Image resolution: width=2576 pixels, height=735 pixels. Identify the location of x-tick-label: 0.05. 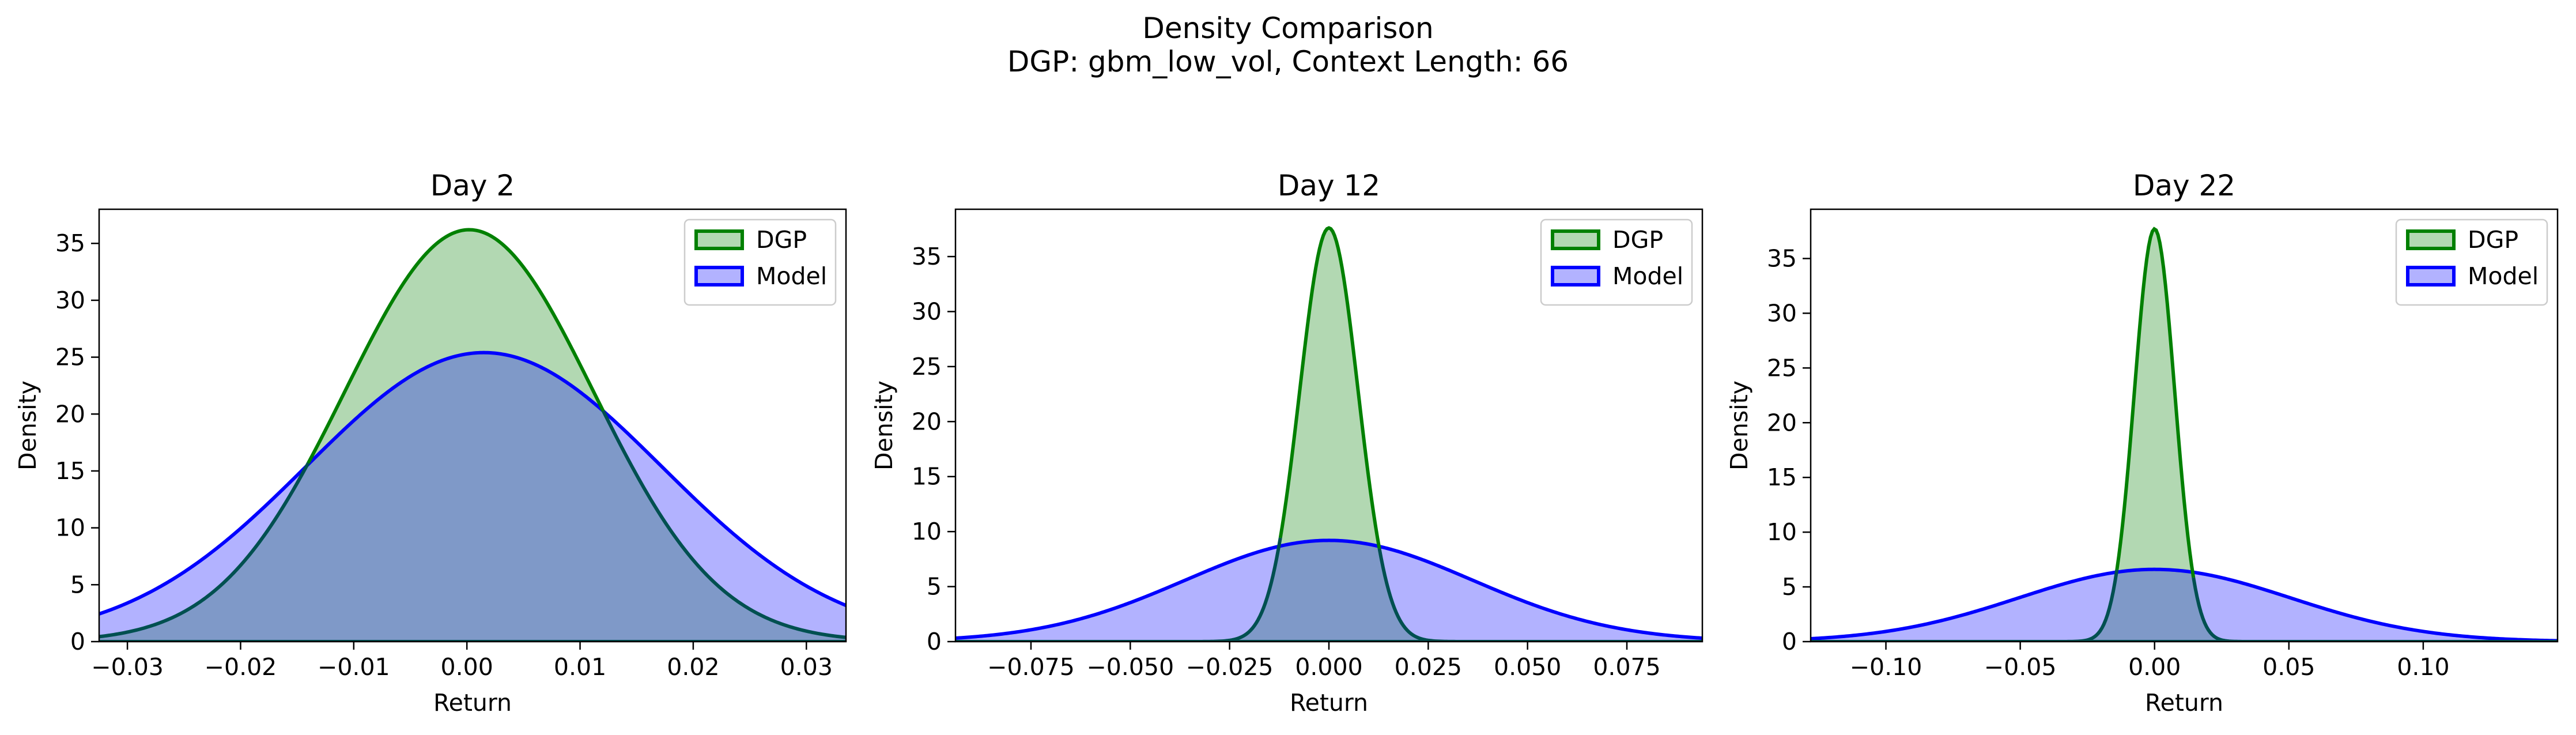
(2289, 667).